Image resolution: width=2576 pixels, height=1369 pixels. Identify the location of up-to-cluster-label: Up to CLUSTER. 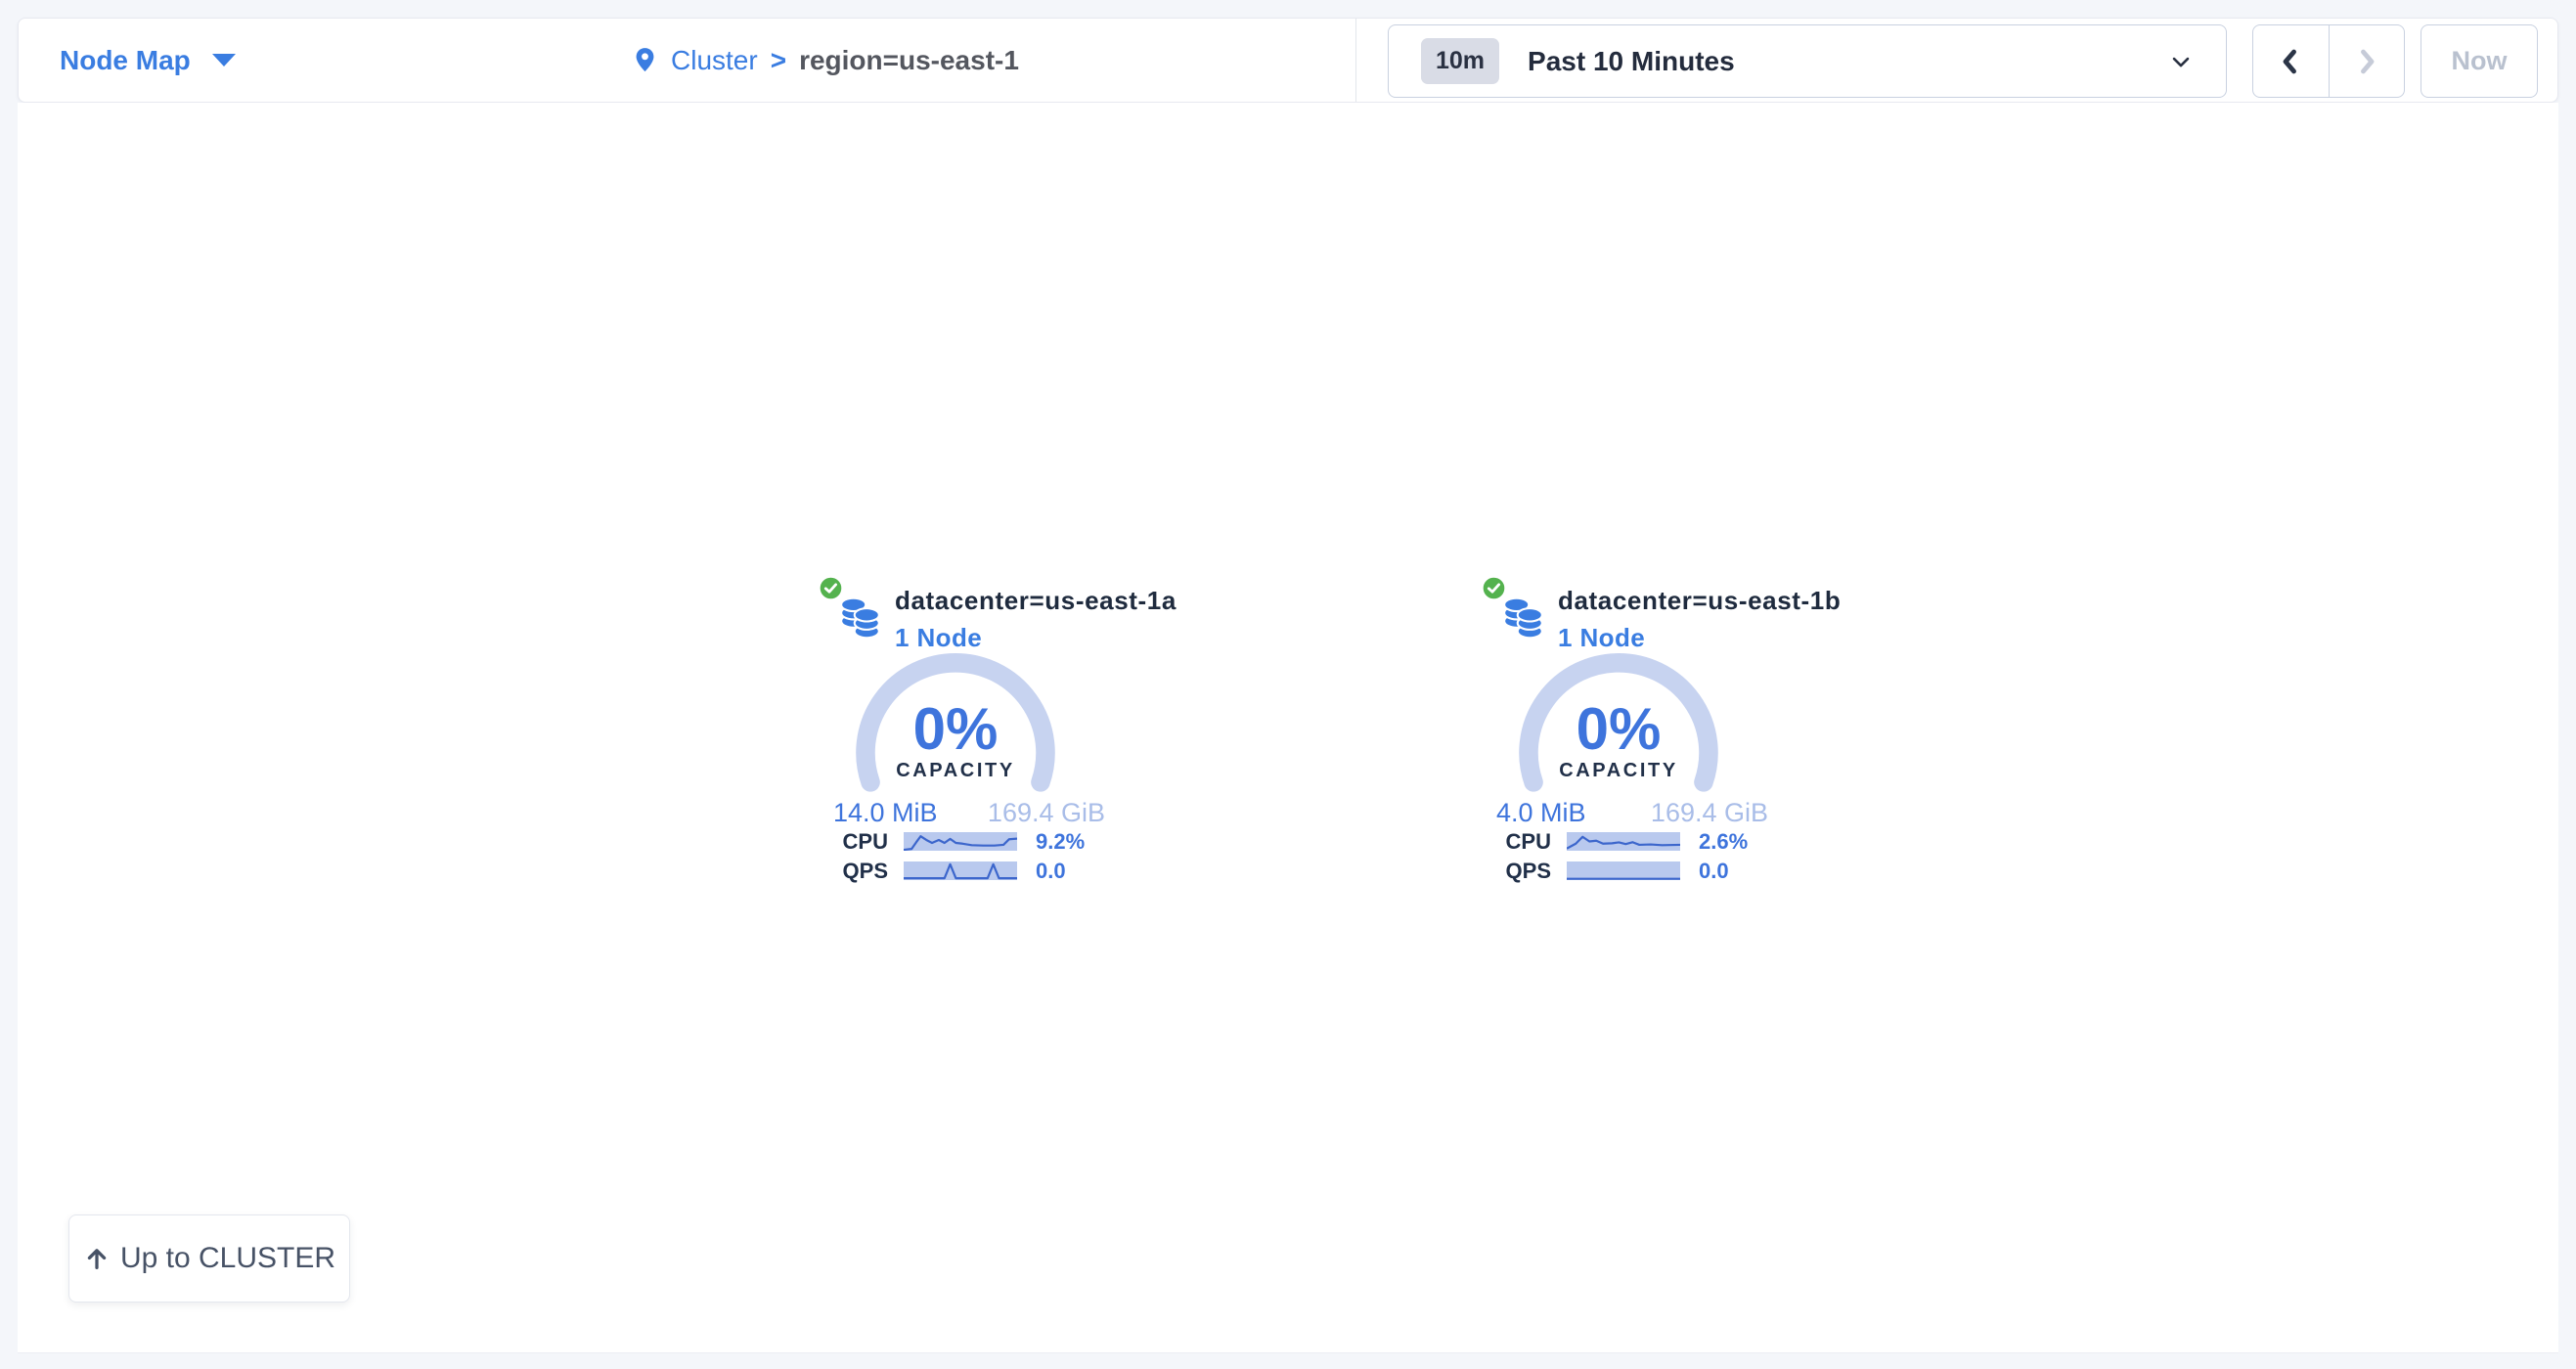
(228, 1258).